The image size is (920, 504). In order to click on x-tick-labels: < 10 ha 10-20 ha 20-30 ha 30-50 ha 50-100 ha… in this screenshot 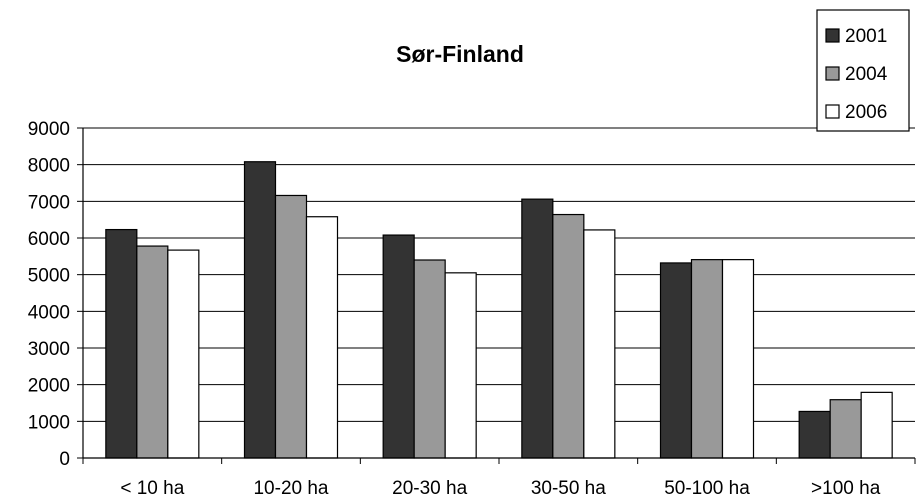, I will do `click(500, 488)`.